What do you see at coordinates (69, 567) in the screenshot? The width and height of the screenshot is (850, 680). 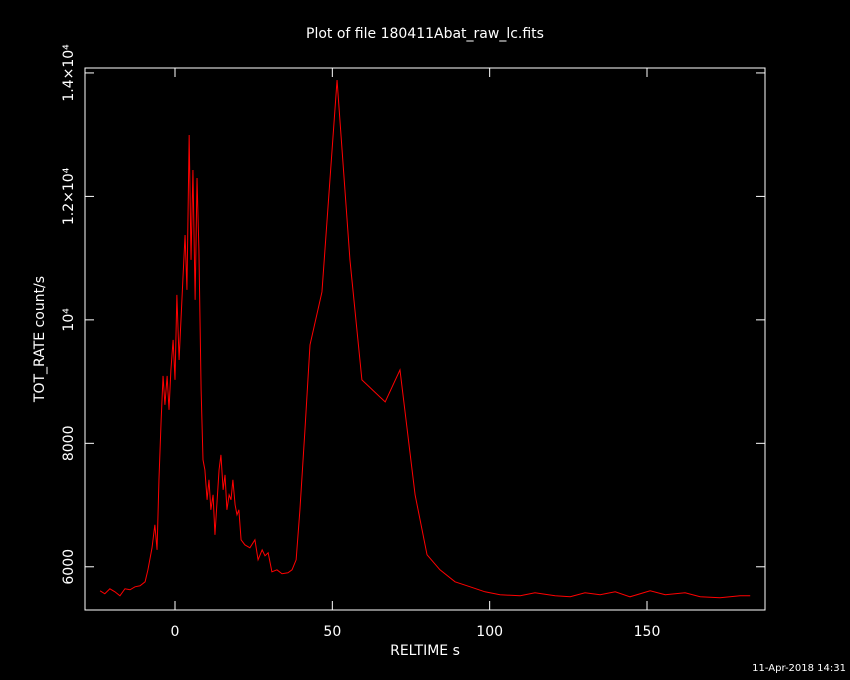 I see `y-tick-label: 6000` at bounding box center [69, 567].